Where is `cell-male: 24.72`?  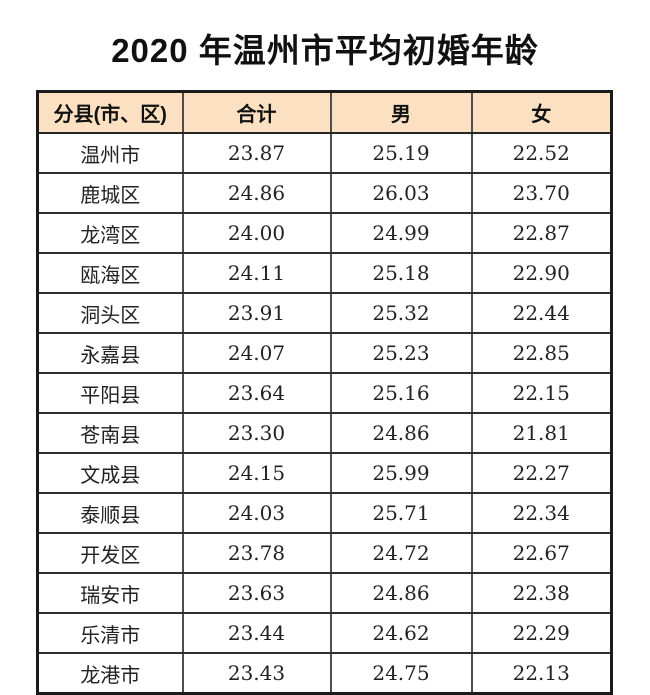
cell-male: 24.72 is located at coordinates (401, 553).